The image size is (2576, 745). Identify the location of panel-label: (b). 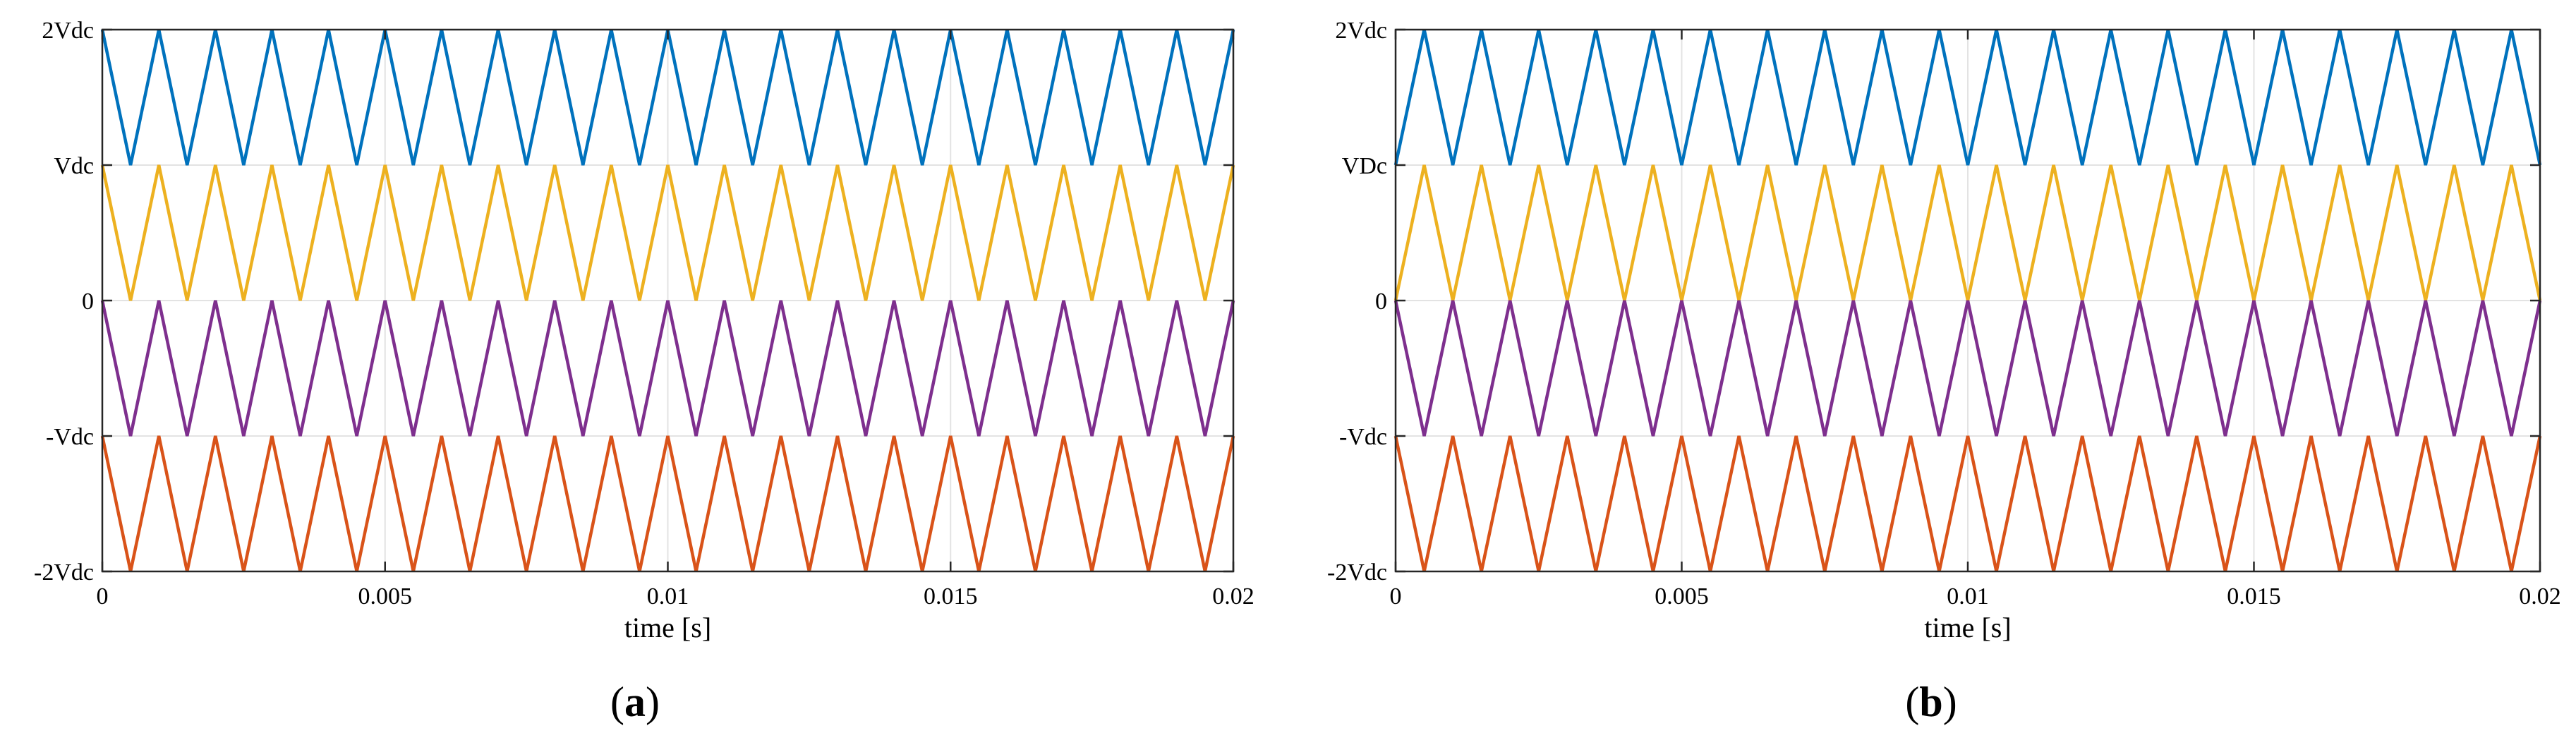
(1931, 702).